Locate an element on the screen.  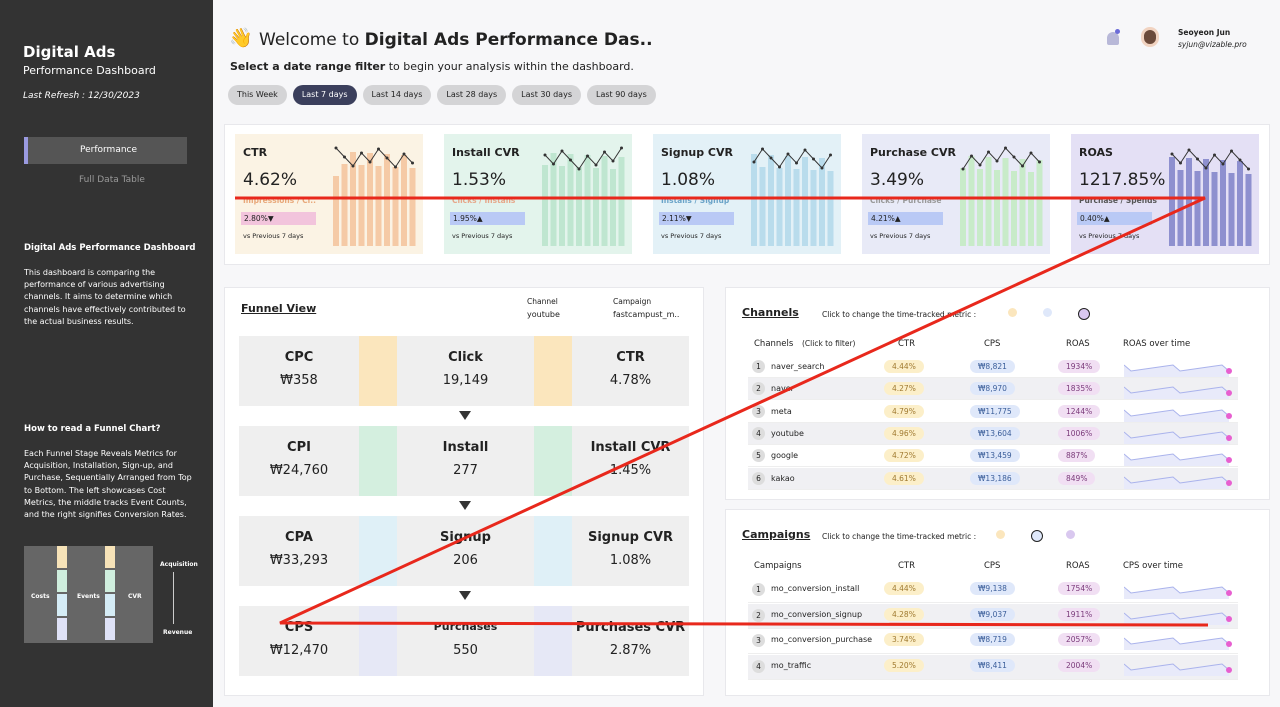
table-row: 4 youtube 4.96% ₩13,604 1006% is located at coordinates (993, 433).